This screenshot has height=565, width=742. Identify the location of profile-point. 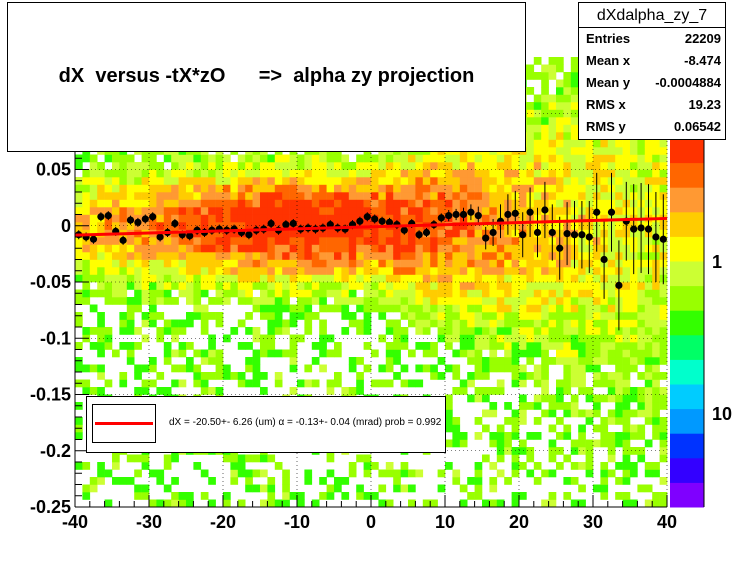
(589, 237).